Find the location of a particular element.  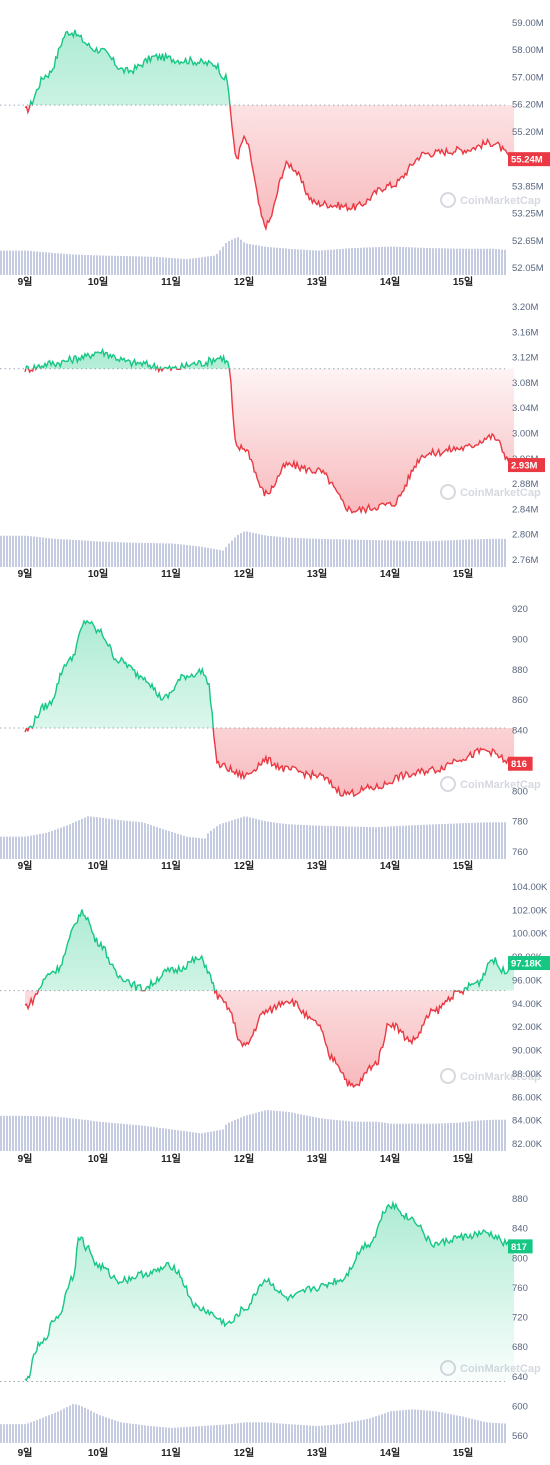

y-tick-label: 2.84M is located at coordinates (525, 509).